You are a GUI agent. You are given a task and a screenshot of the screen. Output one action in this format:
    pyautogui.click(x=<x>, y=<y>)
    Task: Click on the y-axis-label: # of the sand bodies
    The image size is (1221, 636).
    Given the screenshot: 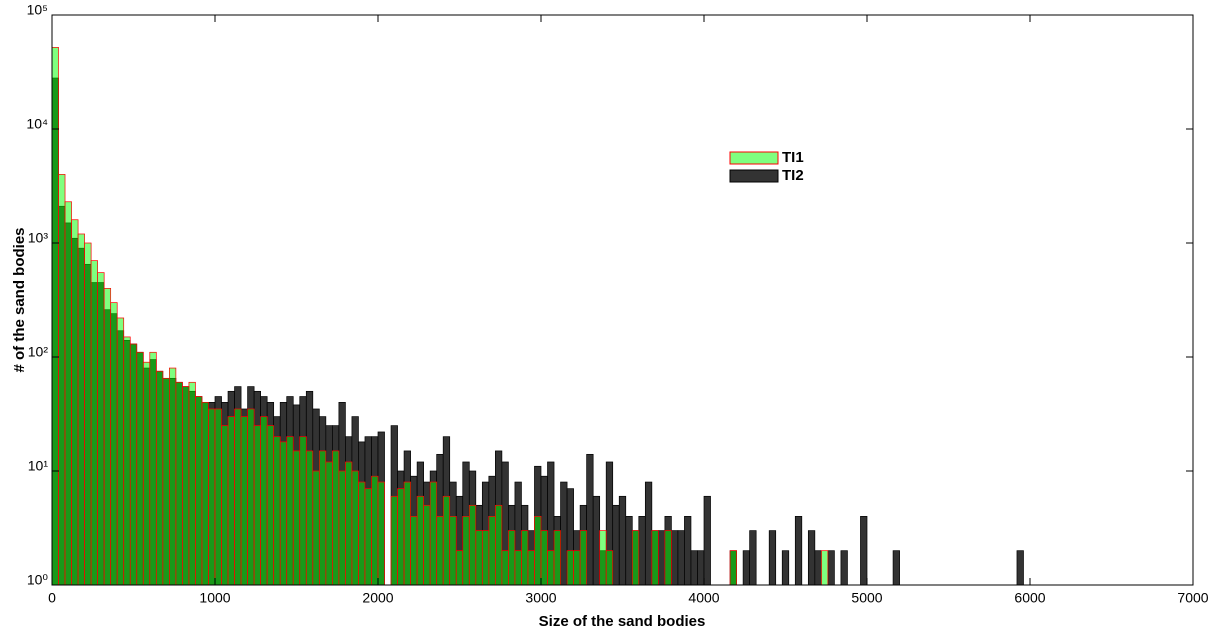 What is the action you would take?
    pyautogui.click(x=19, y=299)
    